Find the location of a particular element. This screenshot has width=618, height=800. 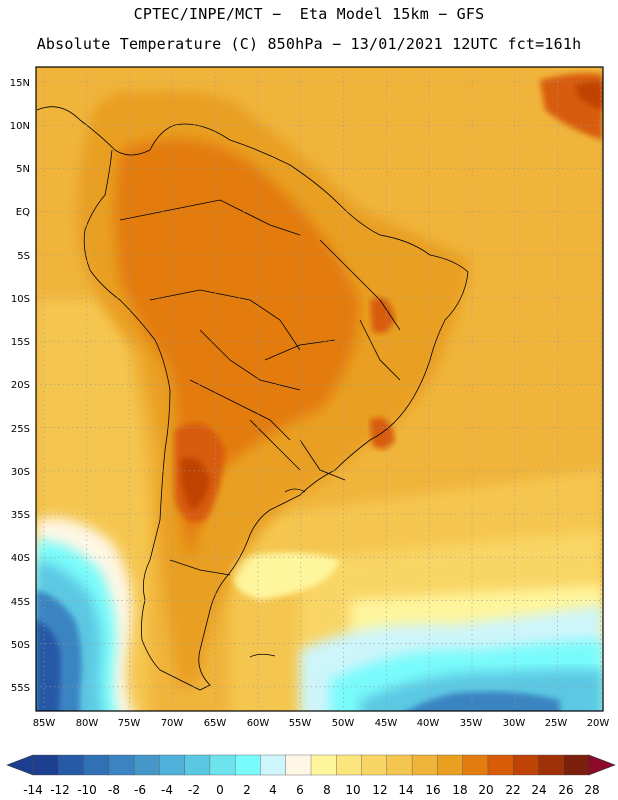

lat-label: EQ is located at coordinates (23, 212).